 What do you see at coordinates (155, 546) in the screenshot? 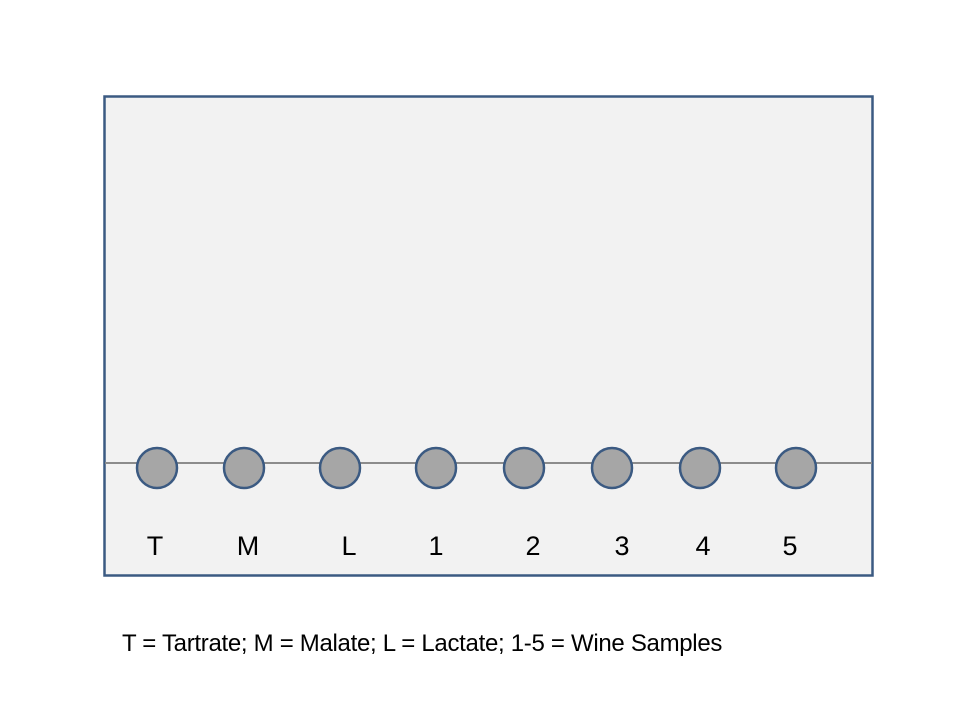
I see `lane-label-t: T` at bounding box center [155, 546].